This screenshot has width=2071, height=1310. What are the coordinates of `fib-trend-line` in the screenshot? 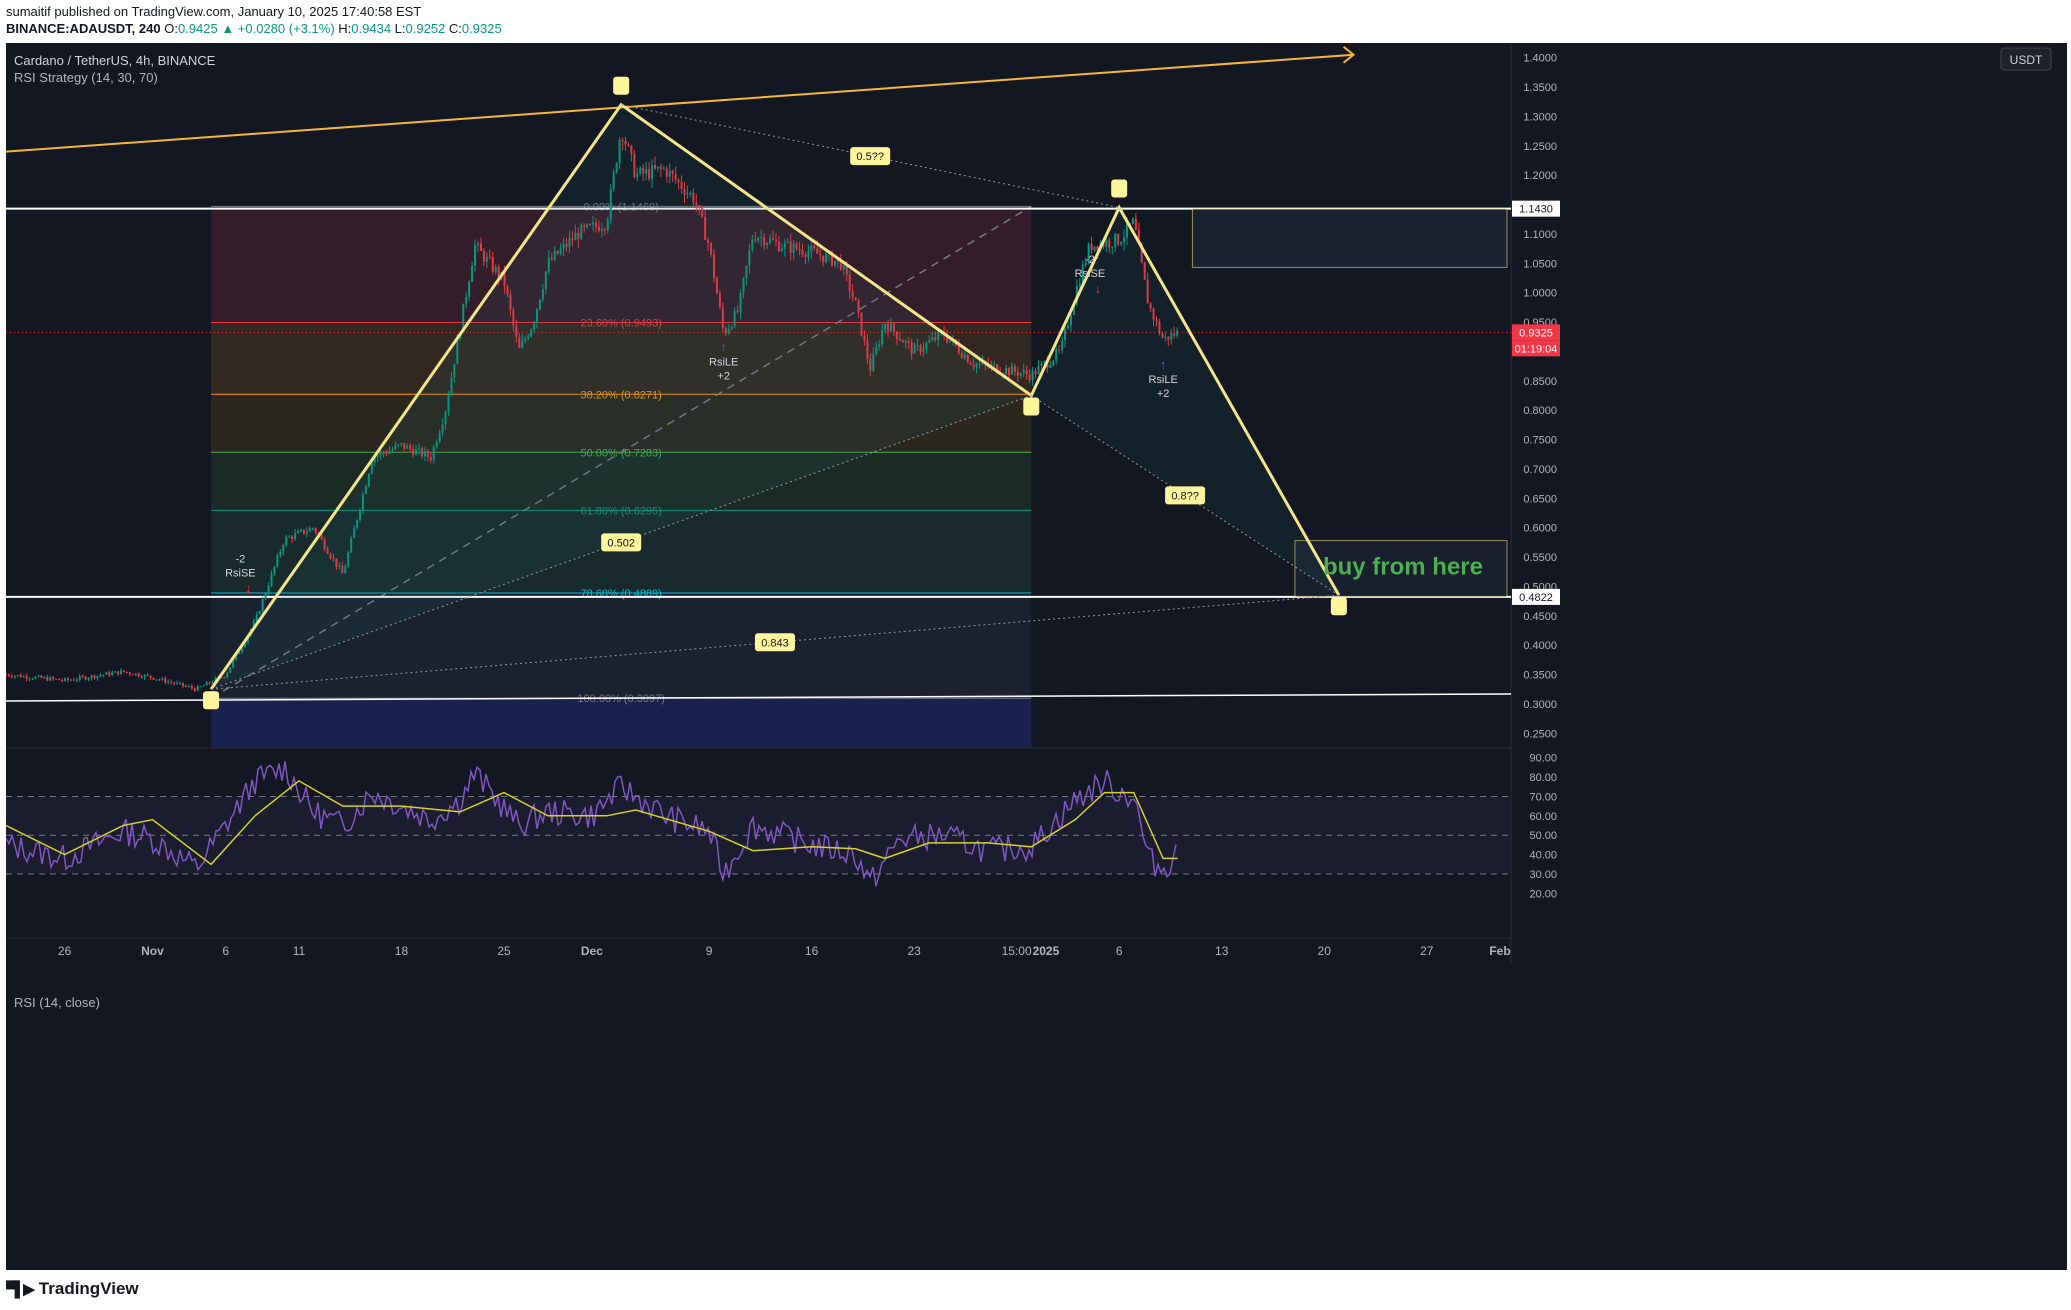 It's located at (621, 452).